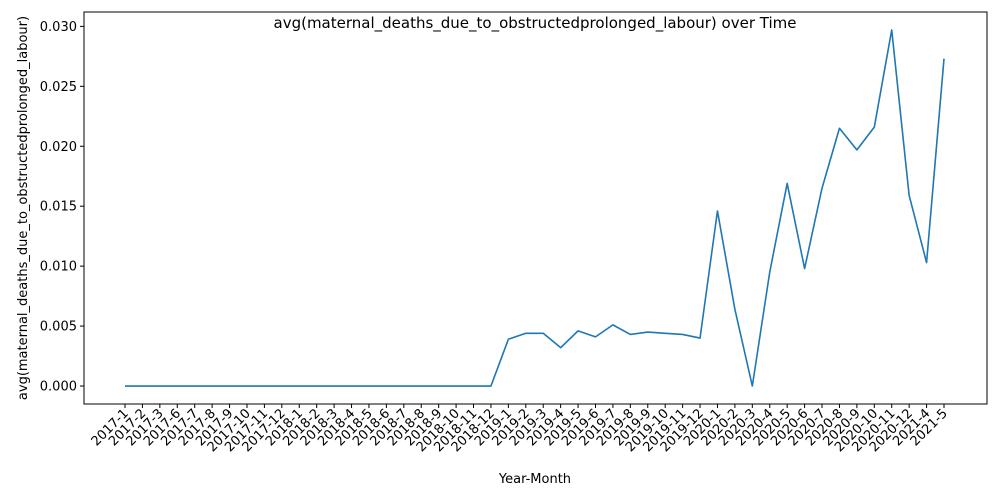 The image size is (1000, 500). Describe the element at coordinates (58, 147) in the screenshot. I see `y-tick-label: 0.020` at that location.